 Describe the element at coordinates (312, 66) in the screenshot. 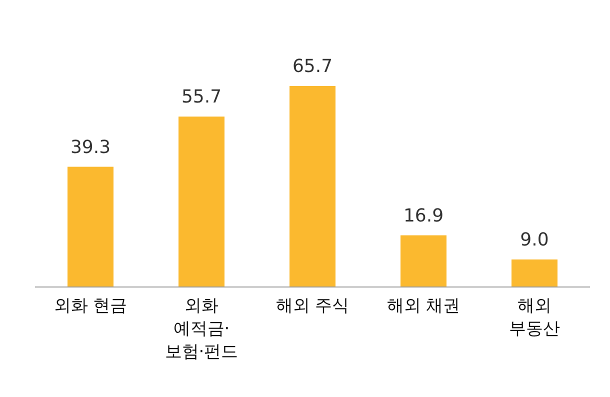

I see `data-label: 65.7` at that location.